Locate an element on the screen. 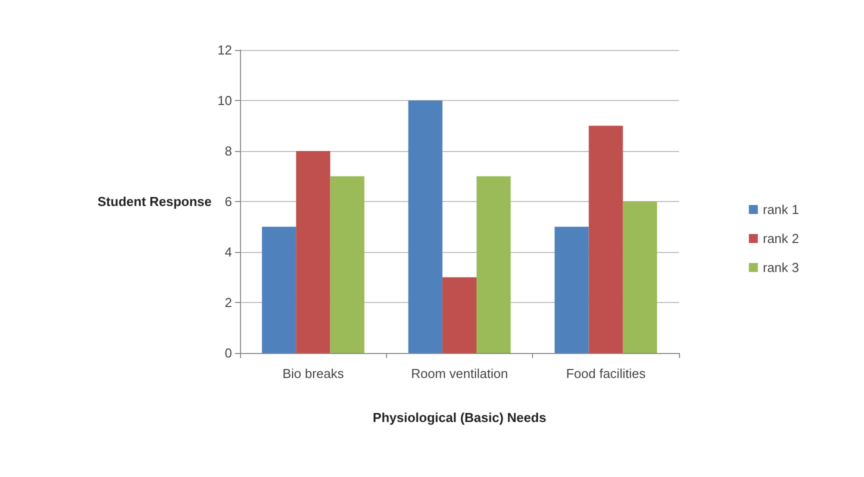 The width and height of the screenshot is (864, 477). x-tick-label: Bio breaks is located at coordinates (313, 373).